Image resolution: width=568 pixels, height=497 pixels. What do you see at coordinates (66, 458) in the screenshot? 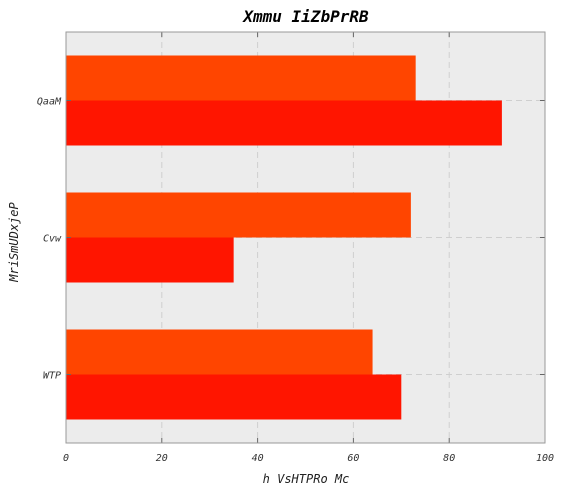
I see `x-tick-label: 0` at bounding box center [66, 458].